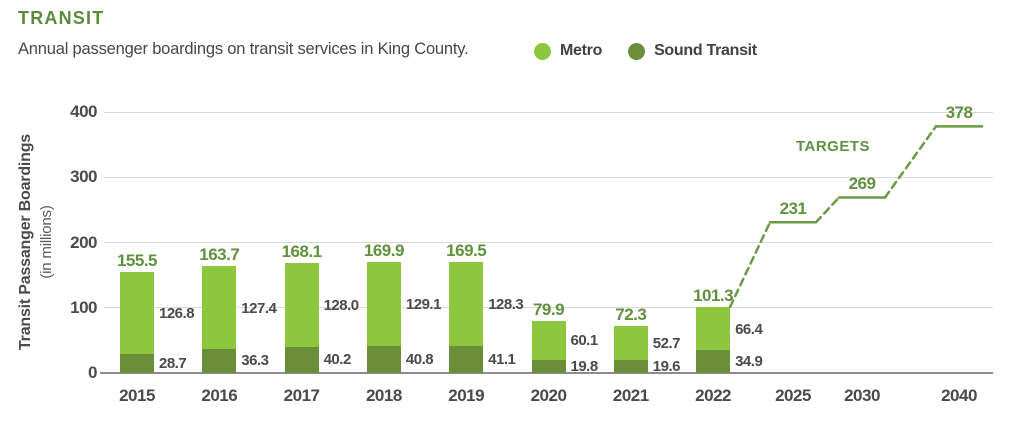 The image size is (1024, 425). I want to click on metro-value-label-2018: 129.1, so click(423, 305).